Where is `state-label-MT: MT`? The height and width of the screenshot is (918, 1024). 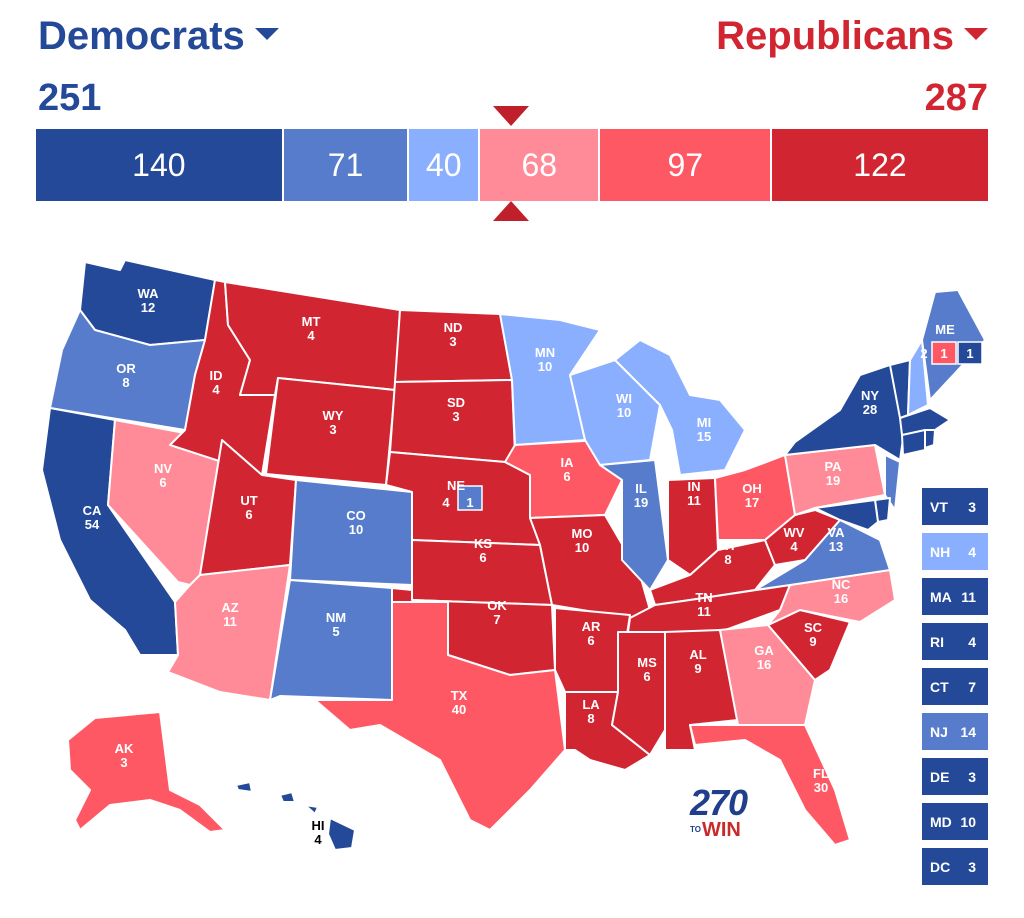 state-label-MT: MT is located at coordinates (311, 321).